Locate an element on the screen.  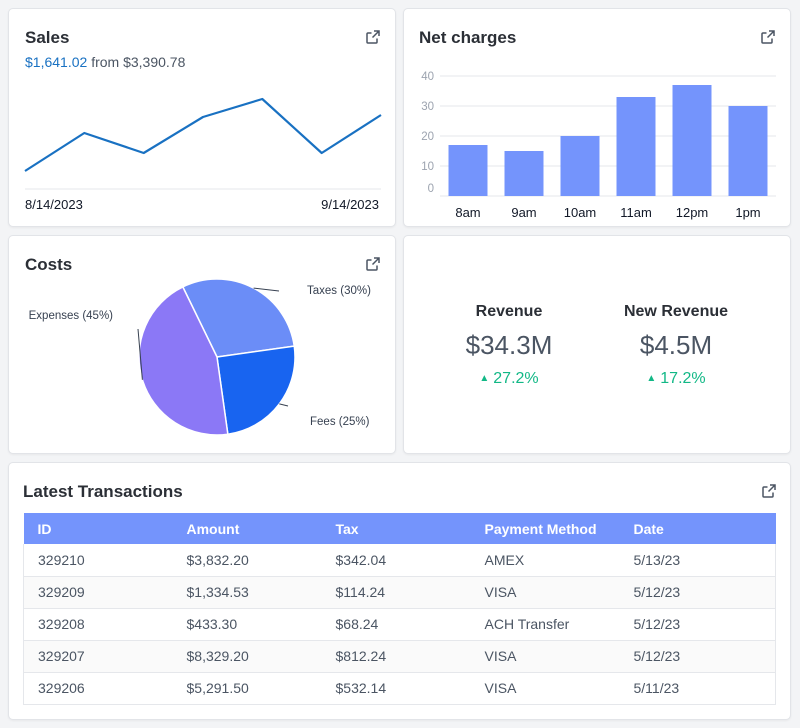
costs-pie-chart: Taxes (30%) Fees (25%) Expenses (45%) is located at coordinates (200, 357).